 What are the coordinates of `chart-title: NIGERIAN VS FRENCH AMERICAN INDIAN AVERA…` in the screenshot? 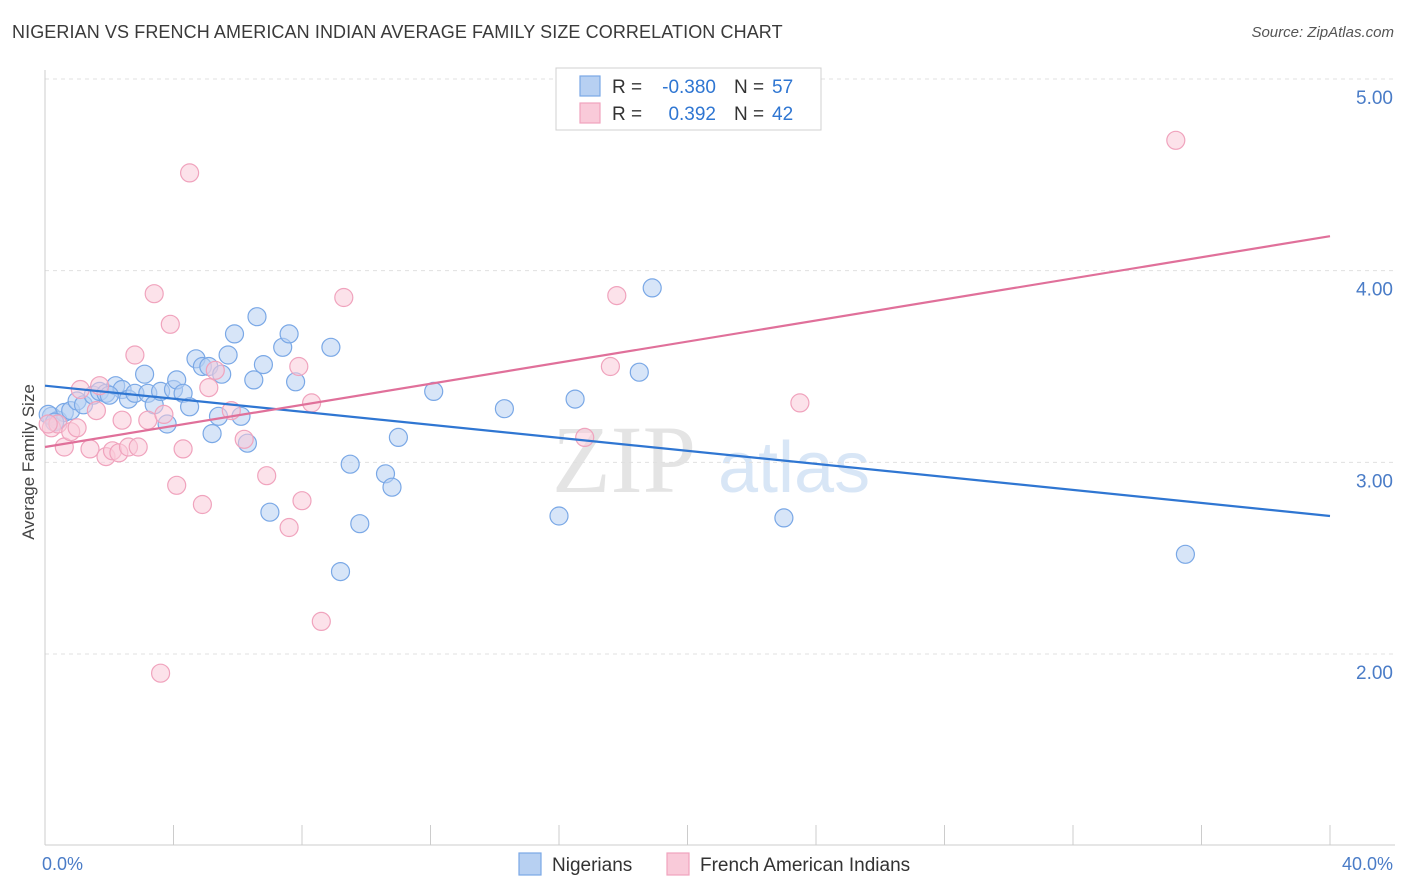 It's located at (397, 32).